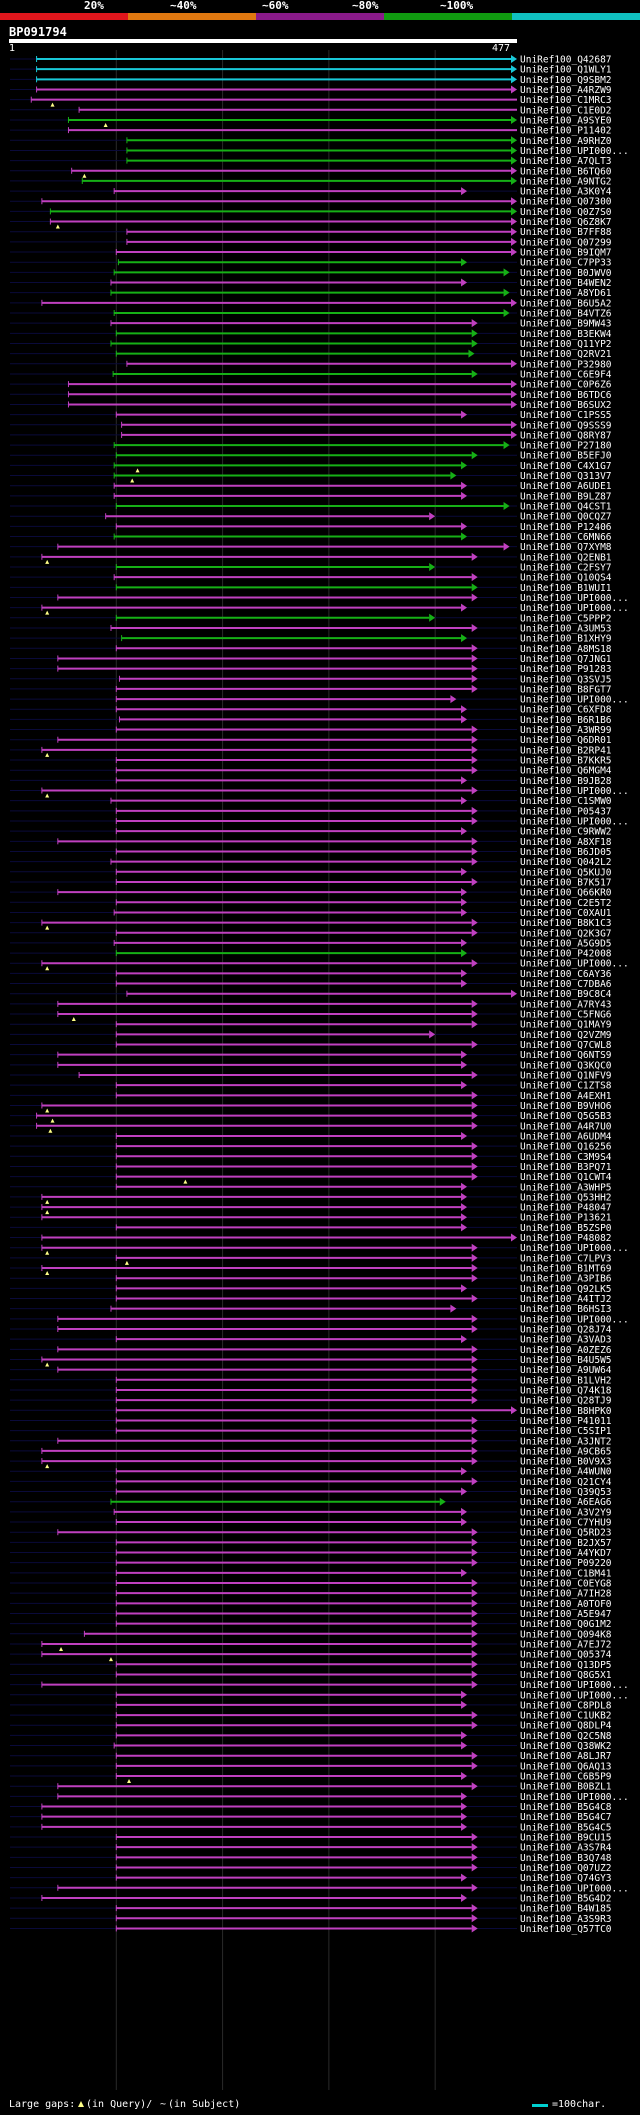  What do you see at coordinates (566, 1289) in the screenshot?
I see `hit-label: UniRef100_Q92LK5` at bounding box center [566, 1289].